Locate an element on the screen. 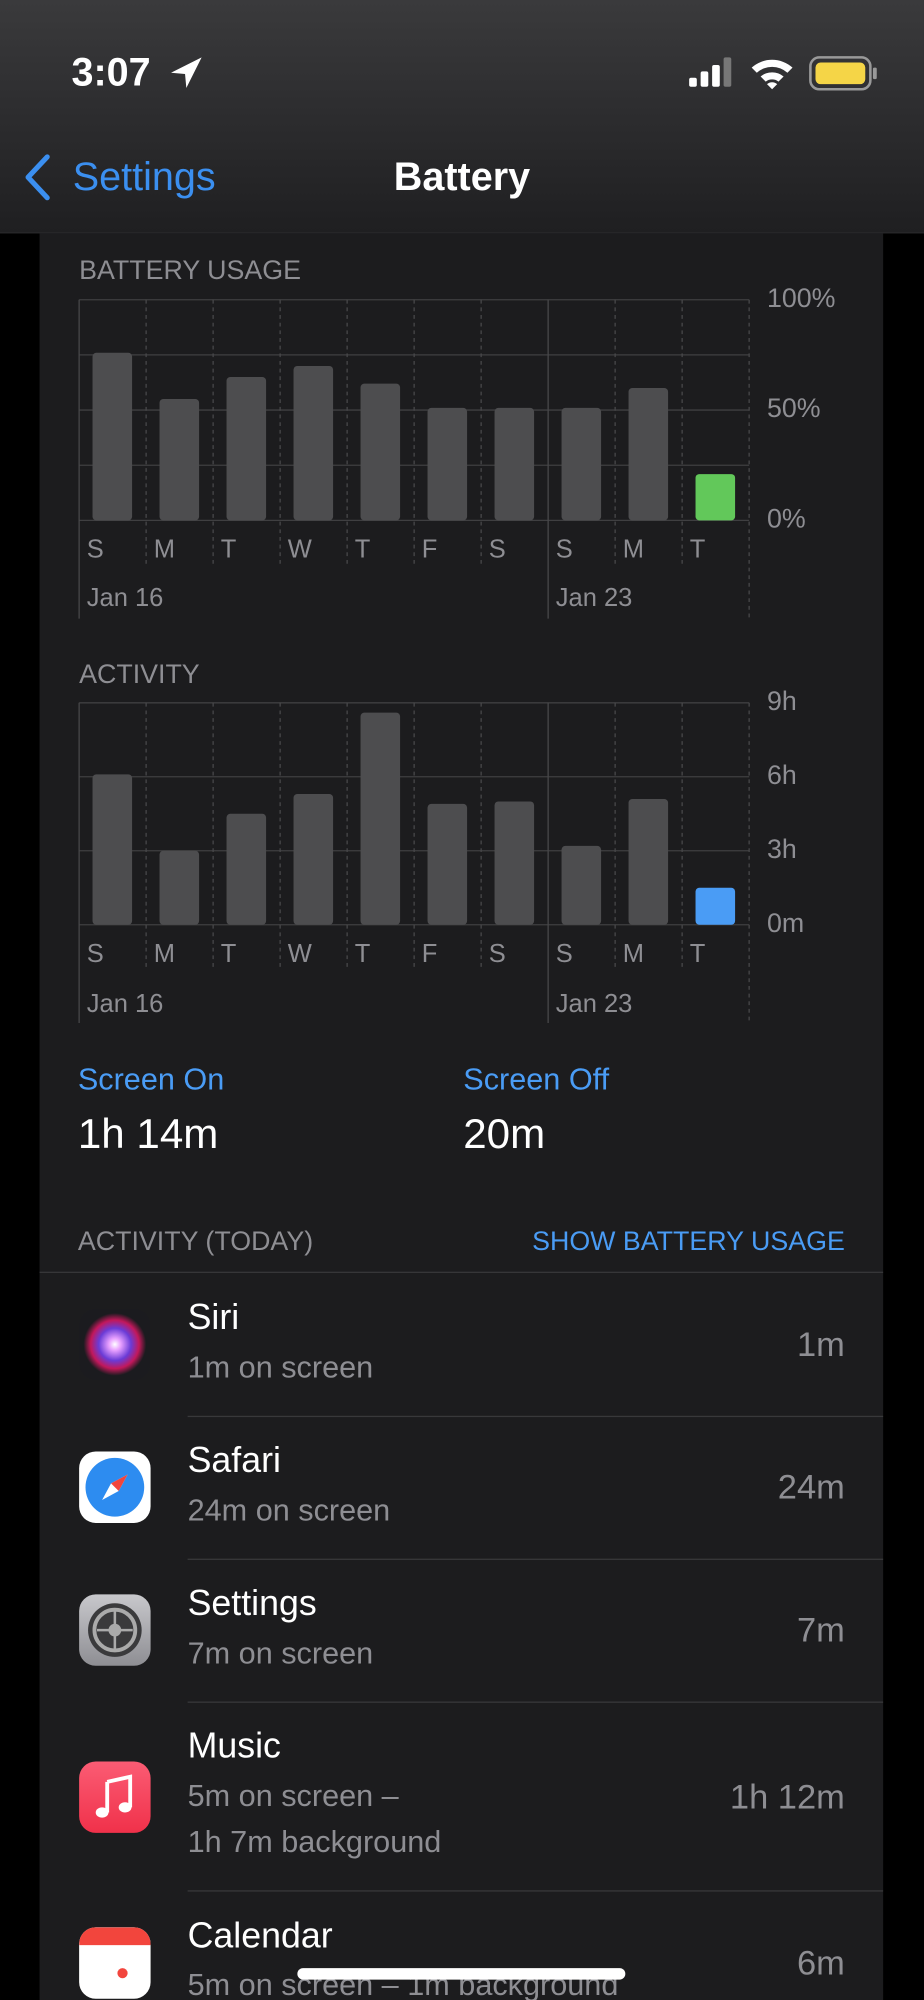 The height and width of the screenshot is (2000, 924). status-icons is located at coordinates (451, 128).